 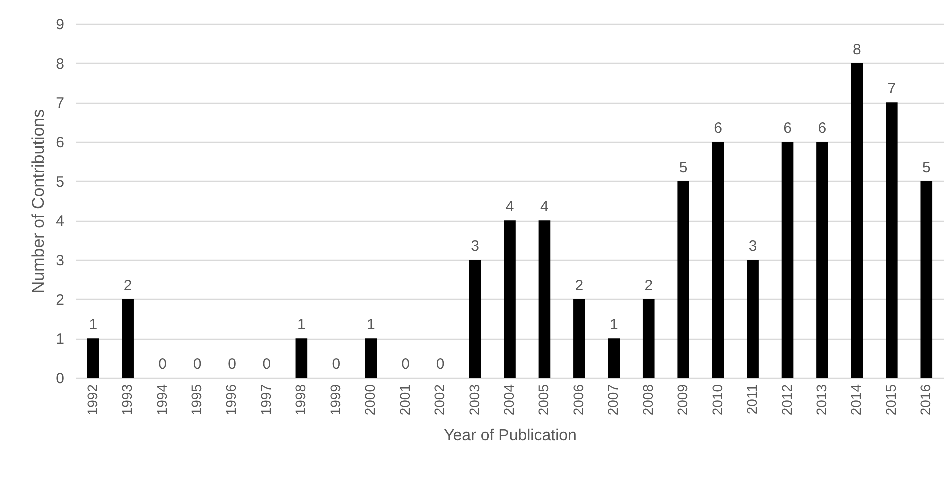 I want to click on x-tick-label: 1995, so click(x=196, y=400).